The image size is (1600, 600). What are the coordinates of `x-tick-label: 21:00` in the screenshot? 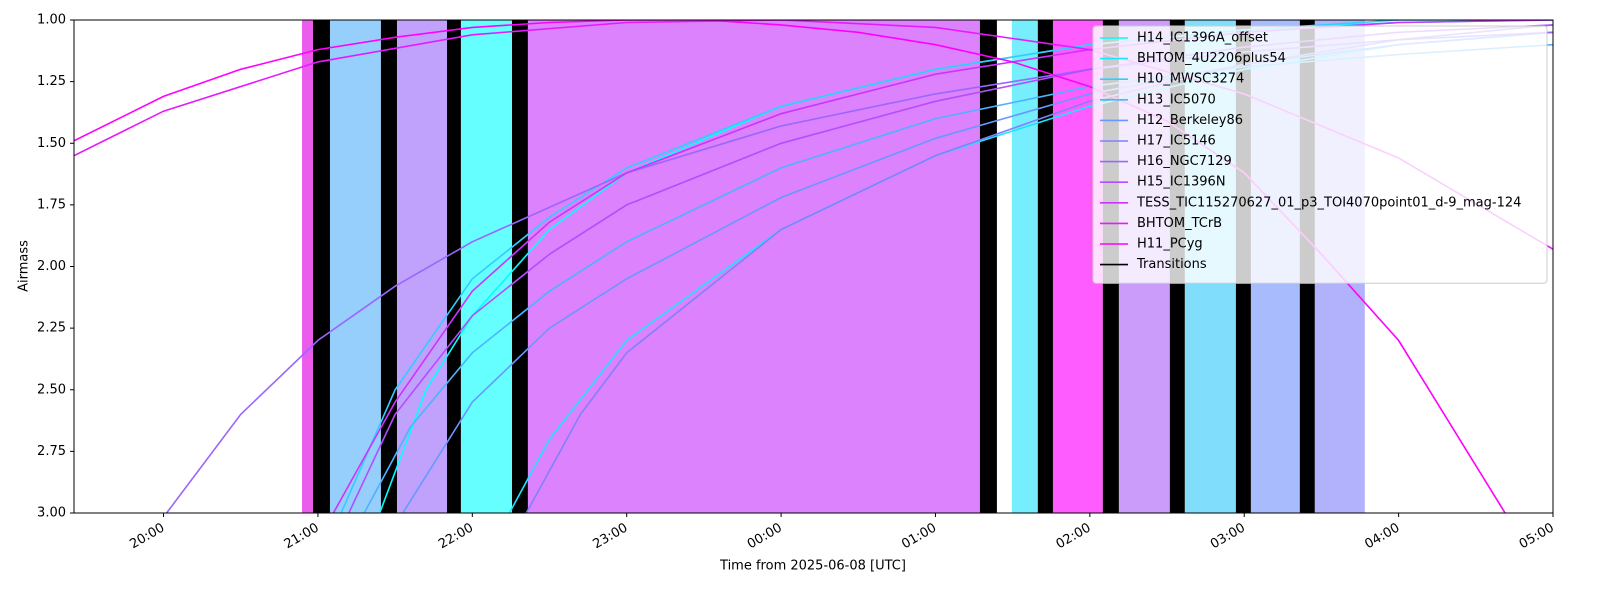 It's located at (302, 537).